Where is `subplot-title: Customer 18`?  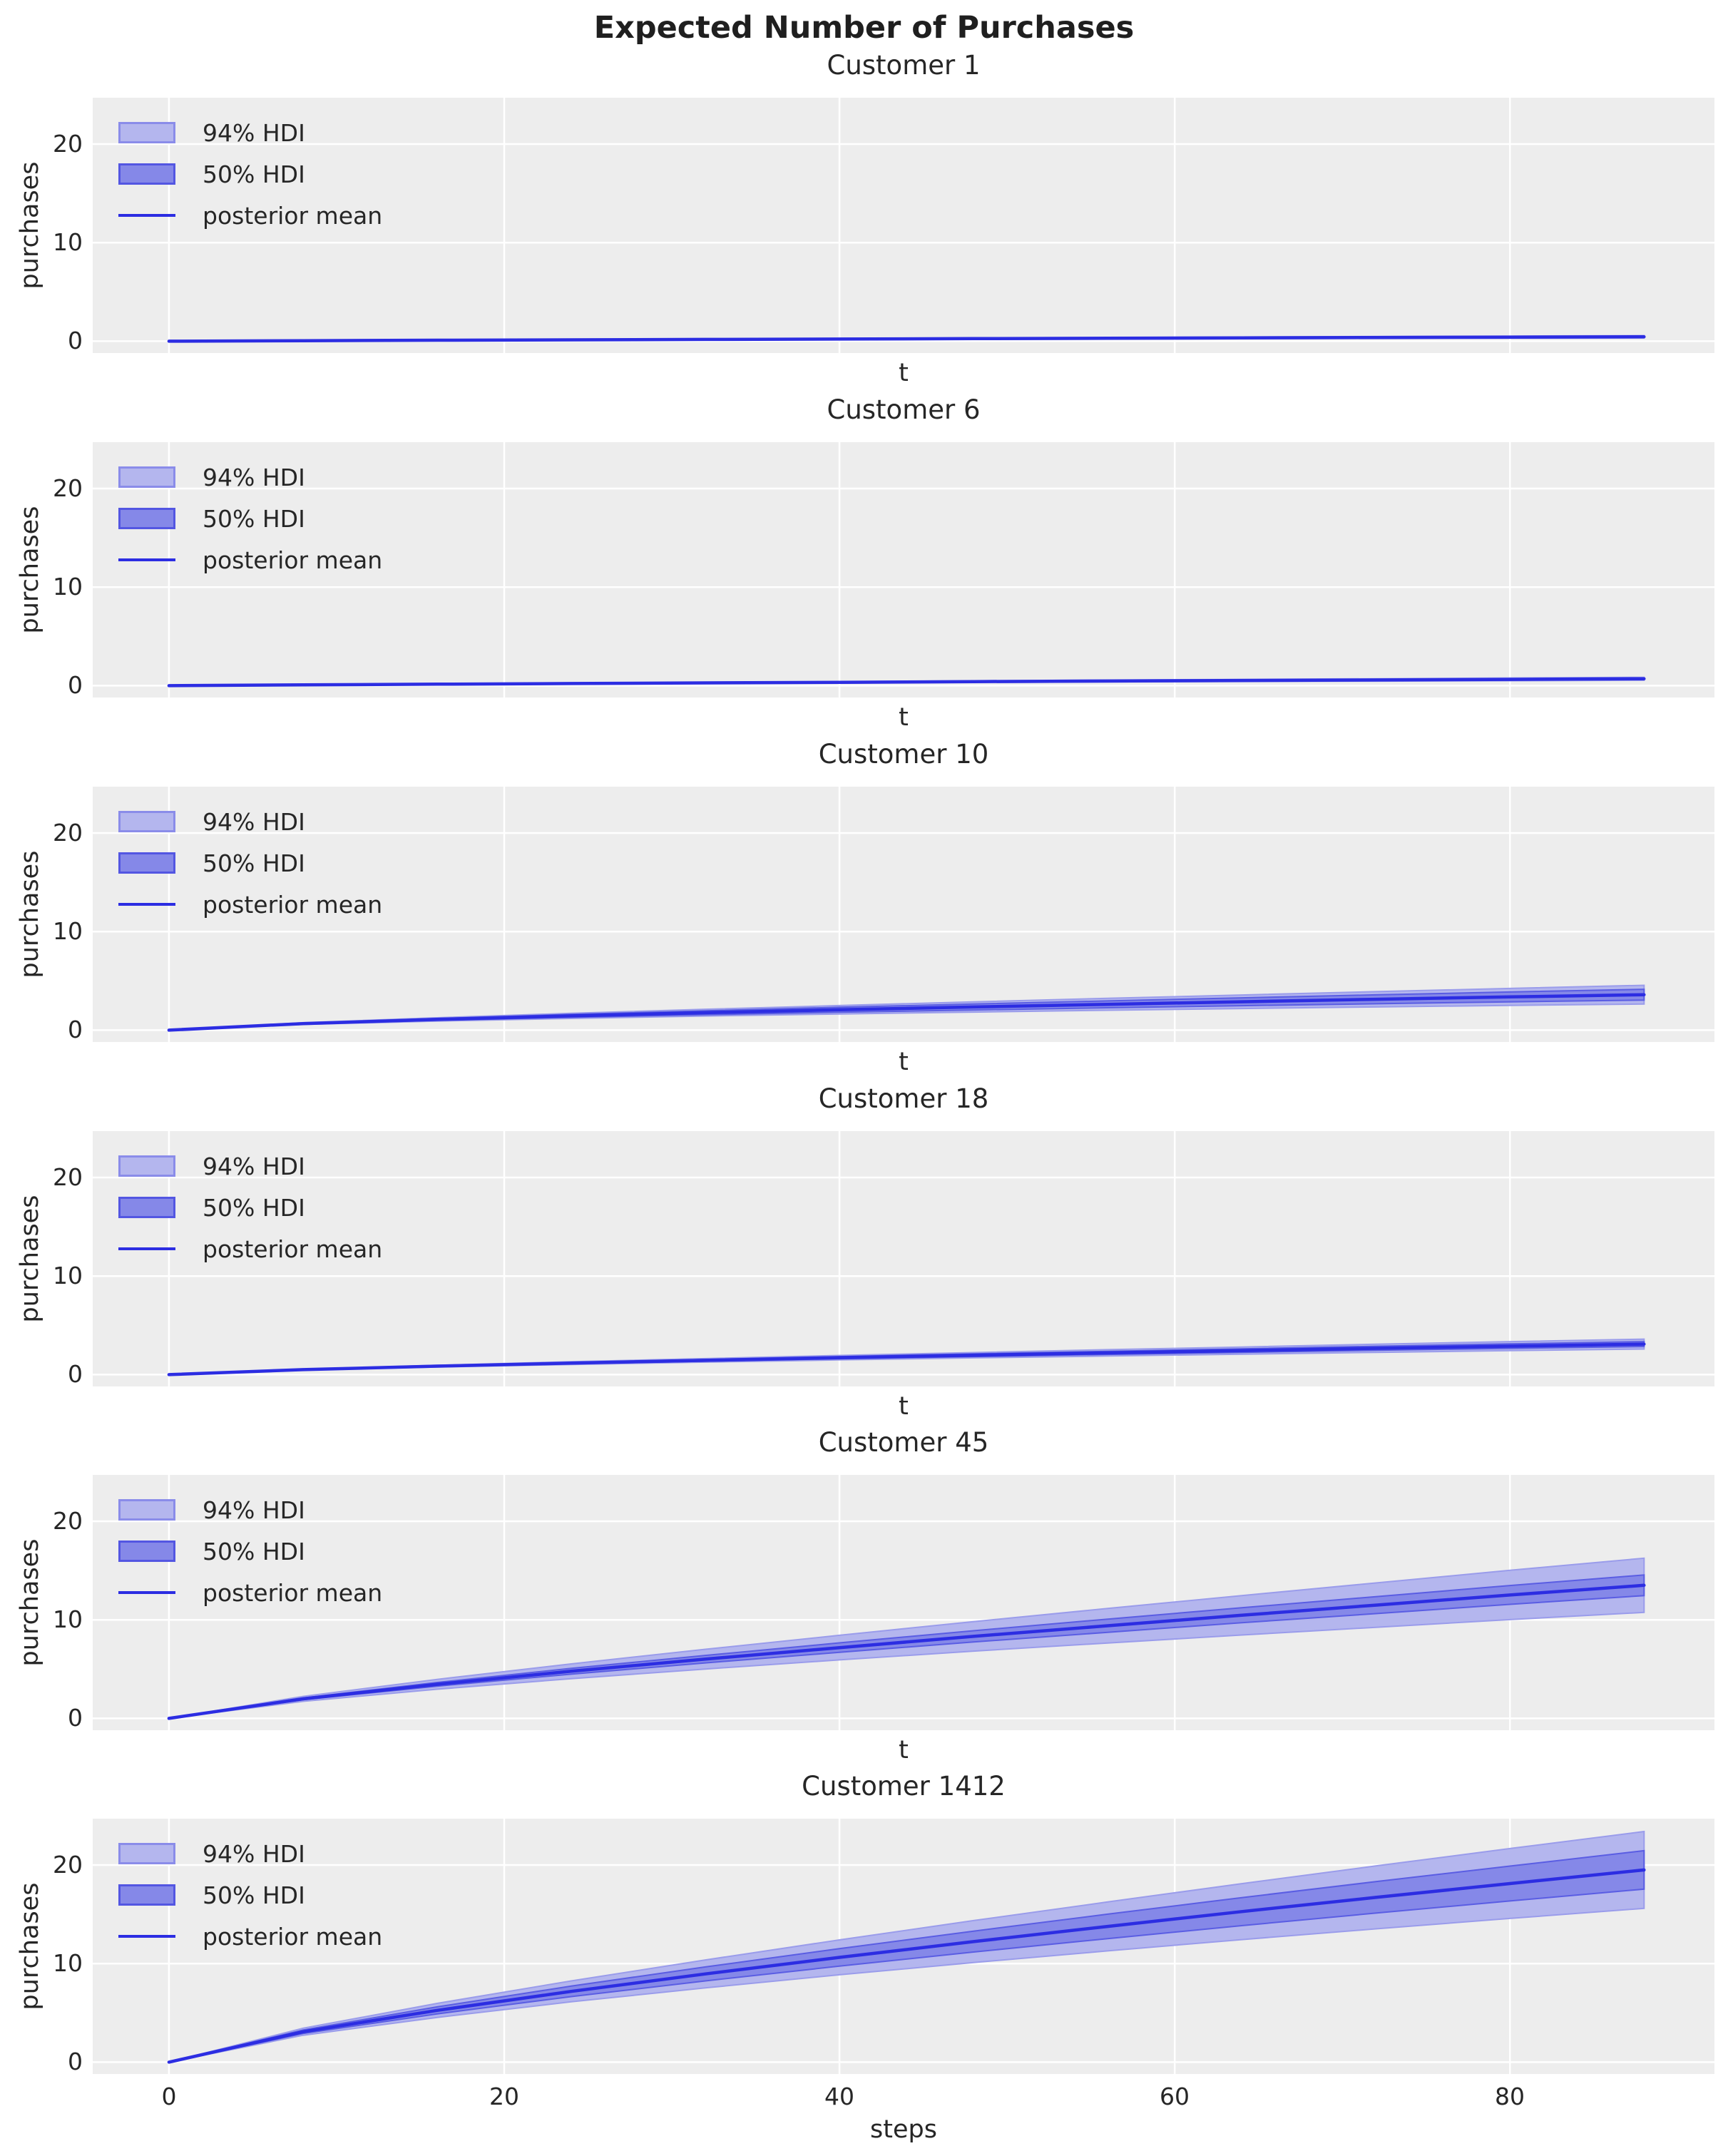 subplot-title: Customer 18 is located at coordinates (904, 1098).